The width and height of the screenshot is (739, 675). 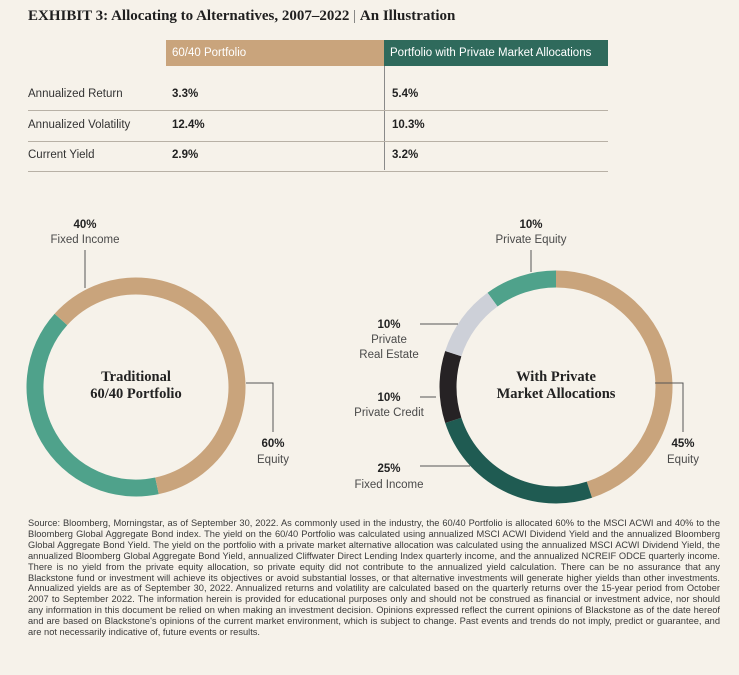 I want to click on row-value-6040: 3.3%, so click(x=185, y=94).